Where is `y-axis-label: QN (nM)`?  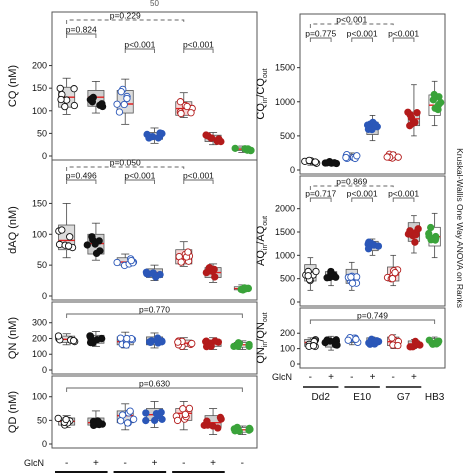 y-axis-label: QN (nM) is located at coordinates (13, 338).